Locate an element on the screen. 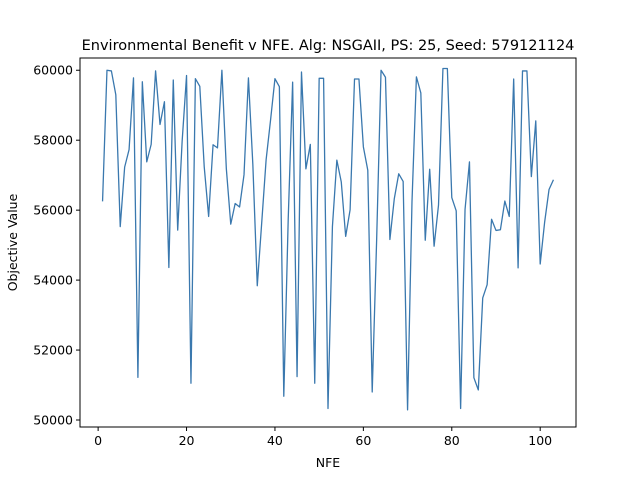 Image resolution: width=640 pixels, height=480 pixels. y-axis-label: Objective Value is located at coordinates (12, 242).